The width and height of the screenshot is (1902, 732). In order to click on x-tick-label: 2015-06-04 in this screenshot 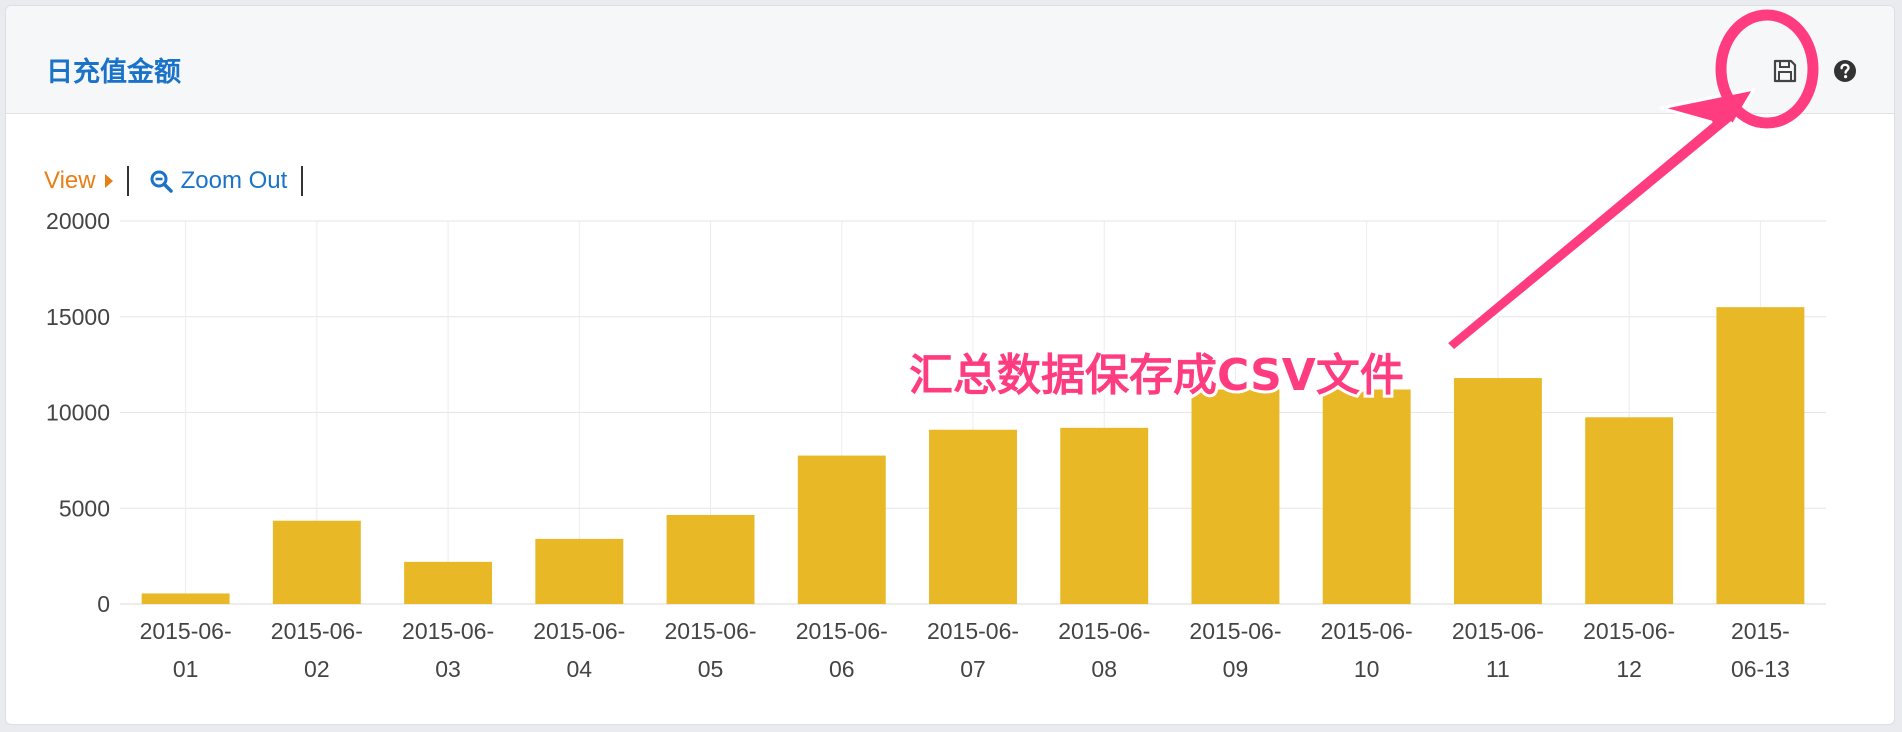, I will do `click(579, 650)`.